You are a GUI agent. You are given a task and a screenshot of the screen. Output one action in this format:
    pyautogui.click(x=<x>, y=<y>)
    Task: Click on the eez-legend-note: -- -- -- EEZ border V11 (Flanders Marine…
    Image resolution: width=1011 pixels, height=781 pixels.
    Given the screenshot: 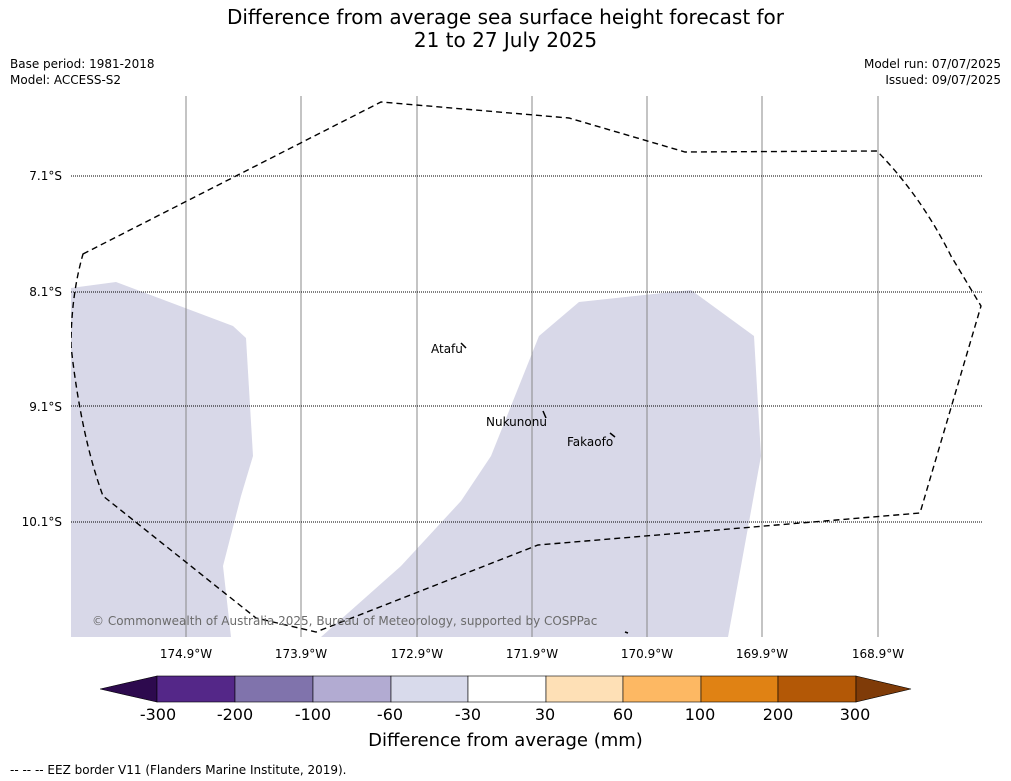 What is the action you would take?
    pyautogui.click(x=178, y=770)
    